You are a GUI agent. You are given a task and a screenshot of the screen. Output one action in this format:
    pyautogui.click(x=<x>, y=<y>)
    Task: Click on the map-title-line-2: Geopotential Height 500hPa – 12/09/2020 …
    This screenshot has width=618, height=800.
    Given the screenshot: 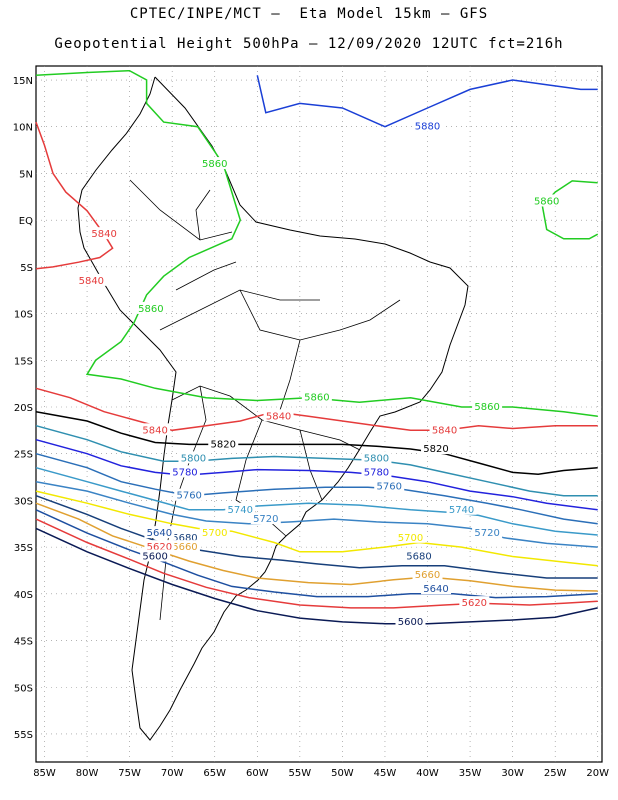 What is the action you would take?
    pyautogui.click(x=309, y=44)
    